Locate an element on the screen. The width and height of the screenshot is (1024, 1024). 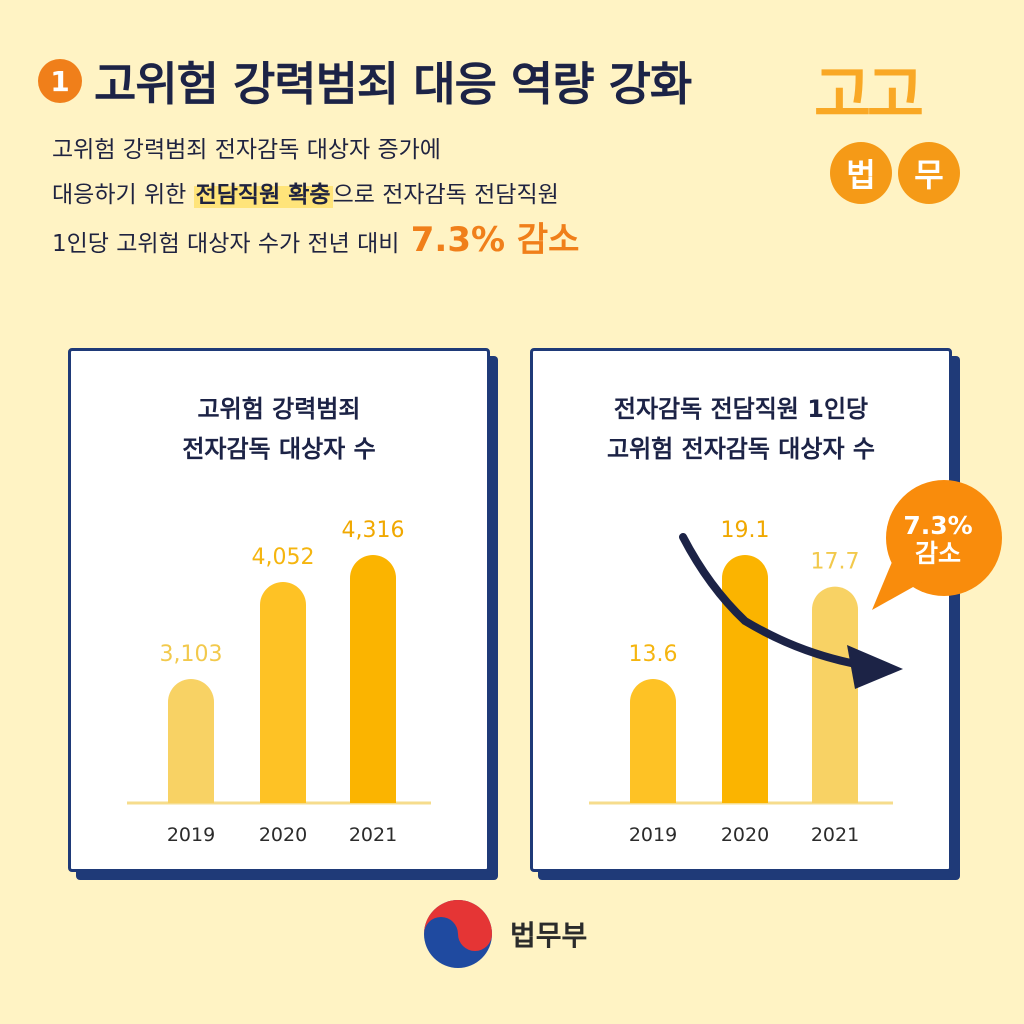
trend-arrow-line is located at coordinates (767, 600).